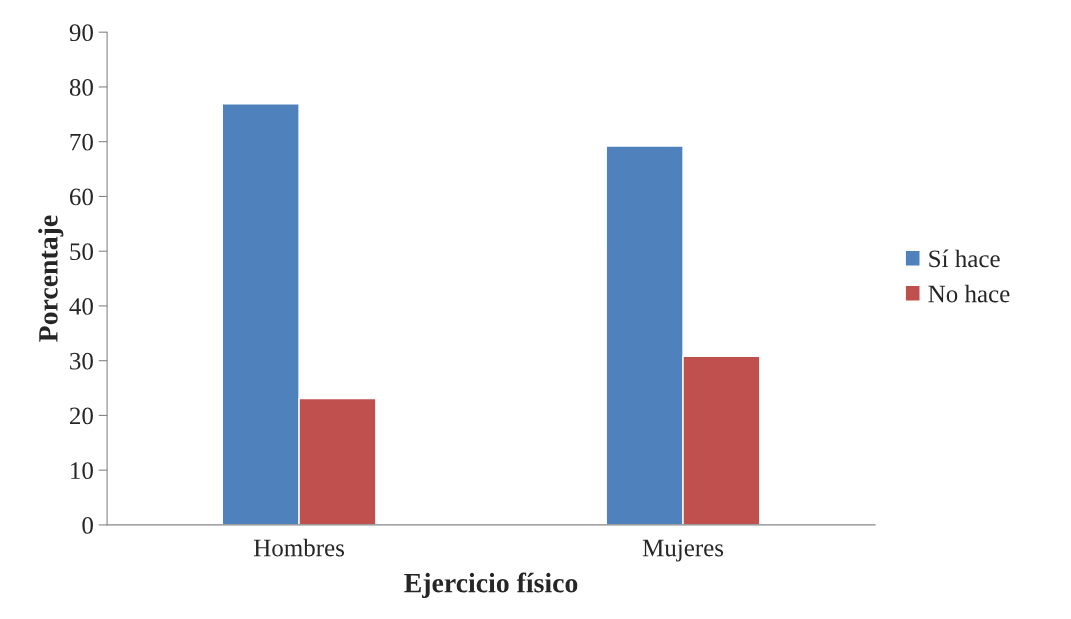  Describe the element at coordinates (87, 525) in the screenshot. I see `y-tick-label: 0` at that location.